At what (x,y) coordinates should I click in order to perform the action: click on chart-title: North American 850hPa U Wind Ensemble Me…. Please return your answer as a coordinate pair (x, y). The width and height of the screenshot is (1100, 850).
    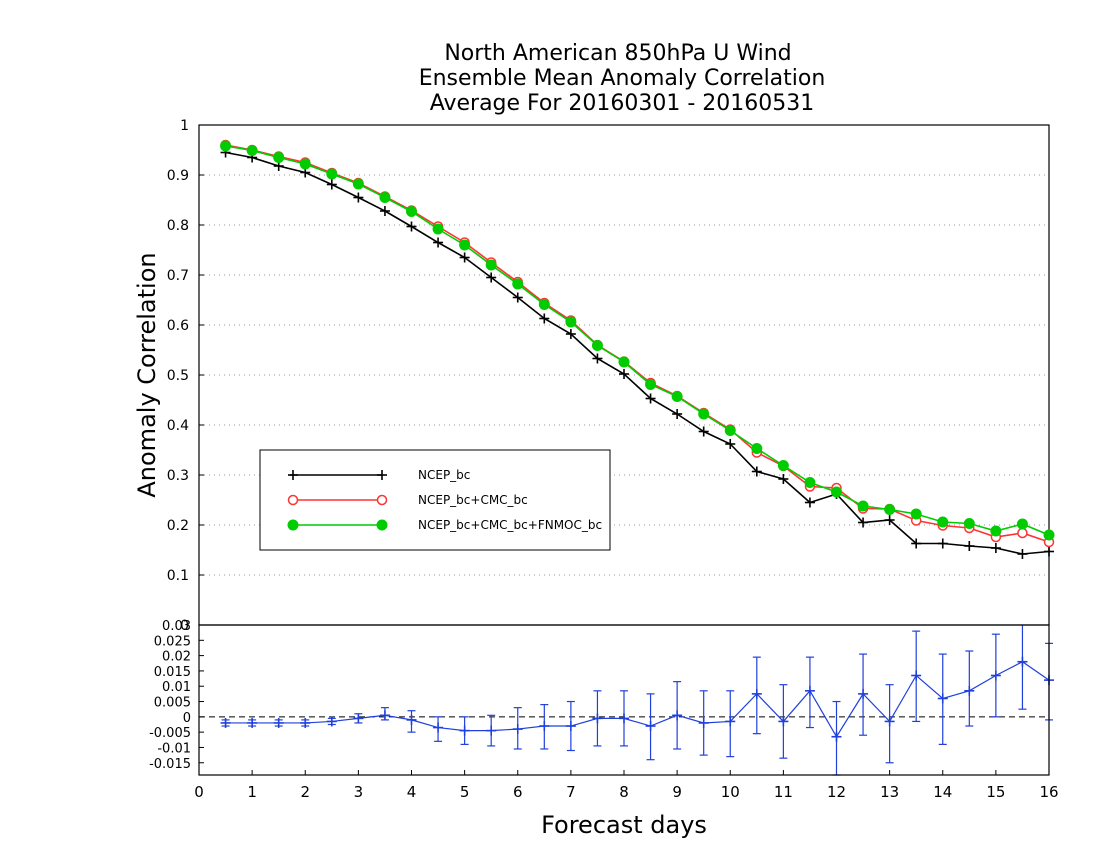
    Looking at the image, I should click on (622, 78).